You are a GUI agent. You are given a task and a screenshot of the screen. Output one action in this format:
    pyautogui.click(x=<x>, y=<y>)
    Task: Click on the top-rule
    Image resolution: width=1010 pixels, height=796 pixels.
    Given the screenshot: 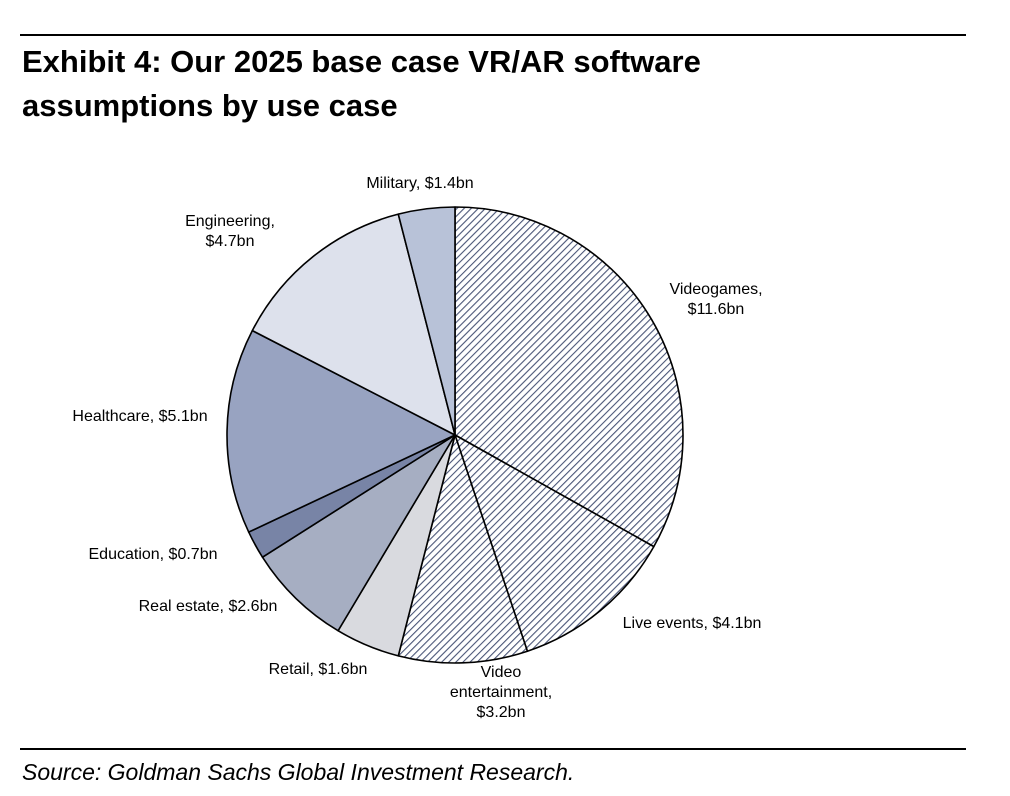 What is the action you would take?
    pyautogui.click(x=493, y=35)
    